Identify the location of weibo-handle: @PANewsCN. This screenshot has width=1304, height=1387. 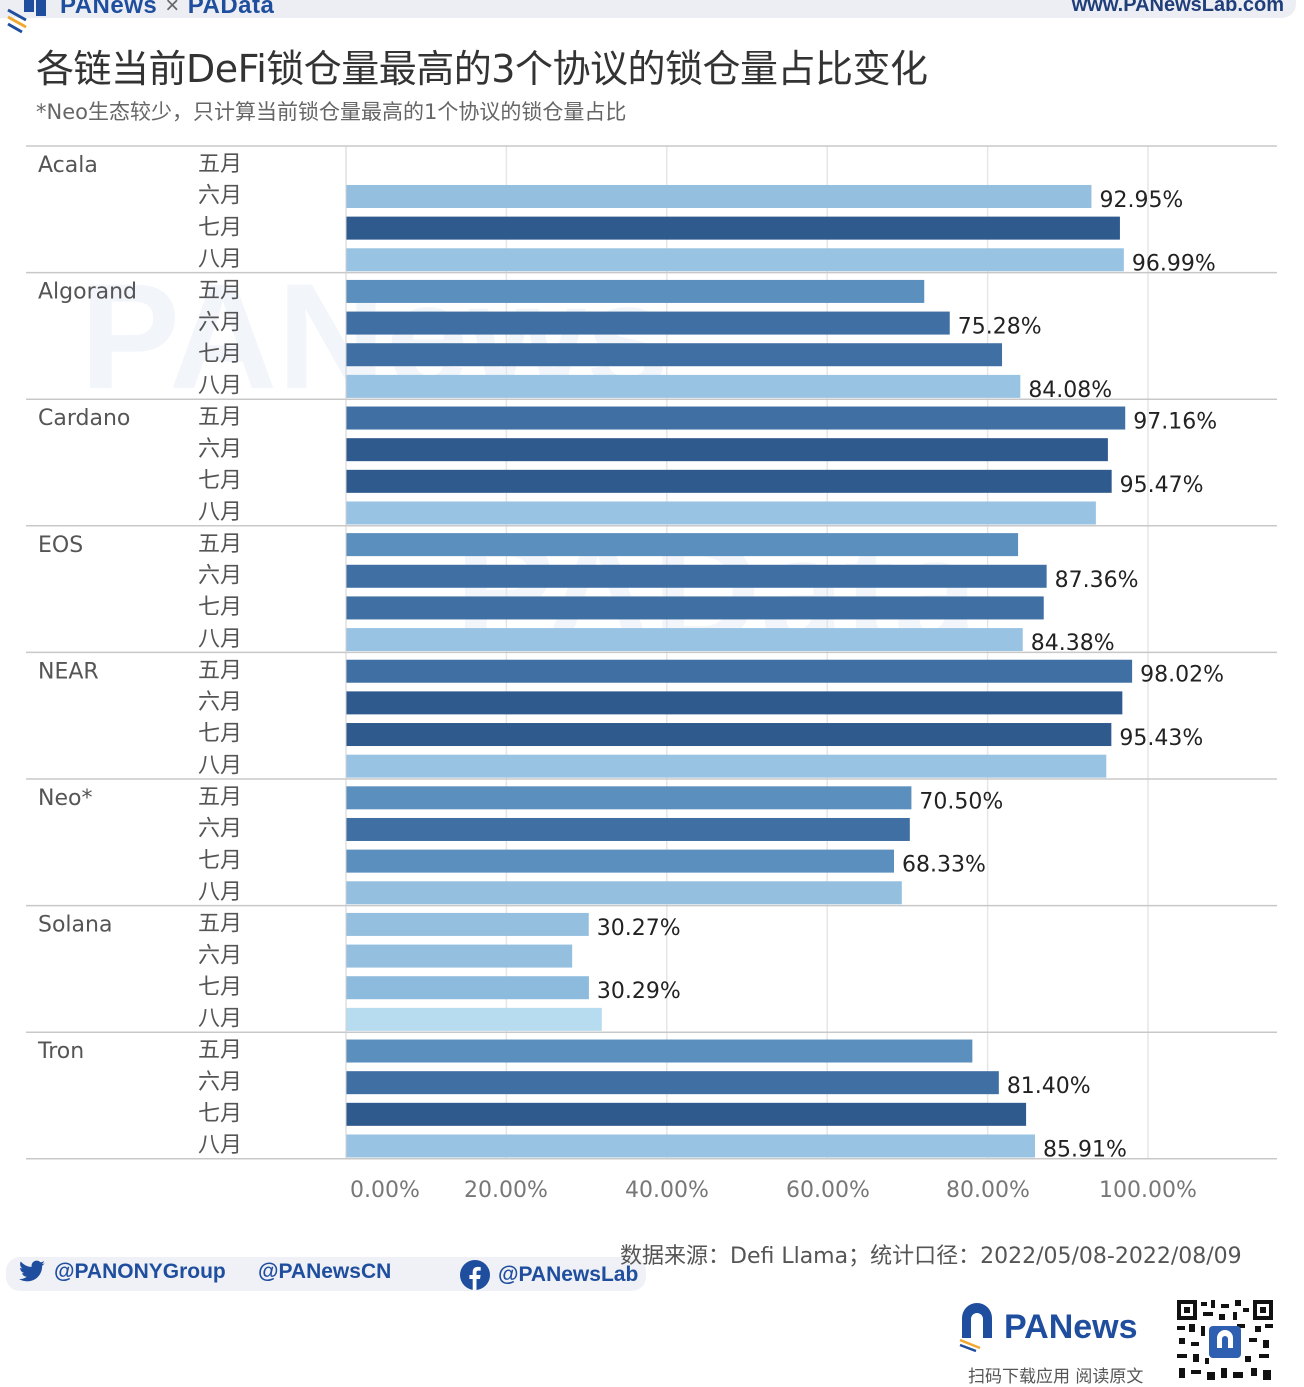
(325, 1271).